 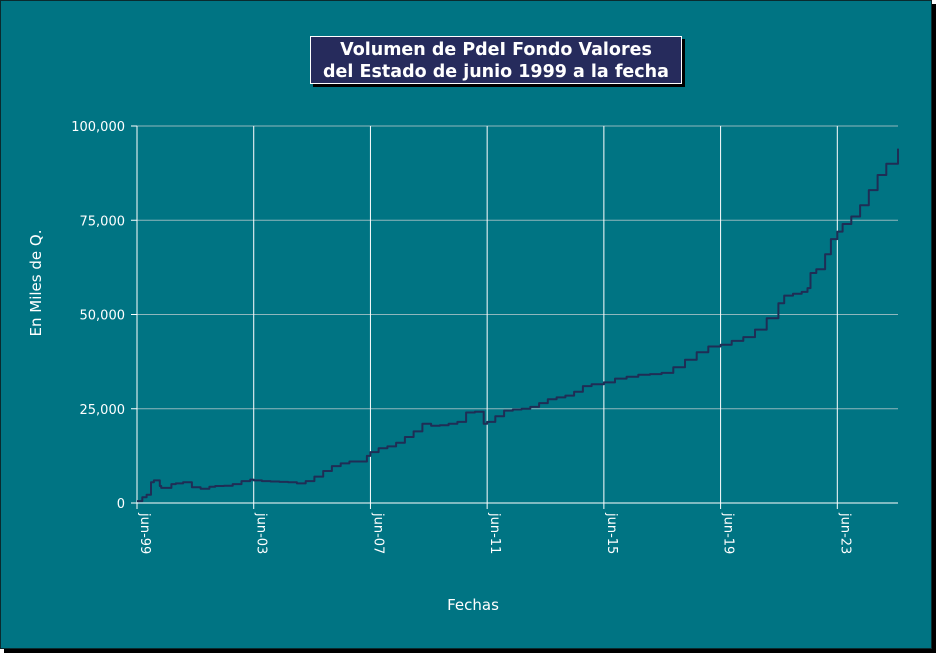 What do you see at coordinates (36, 283) in the screenshot?
I see `y-axis-label: En Miles de Q.` at bounding box center [36, 283].